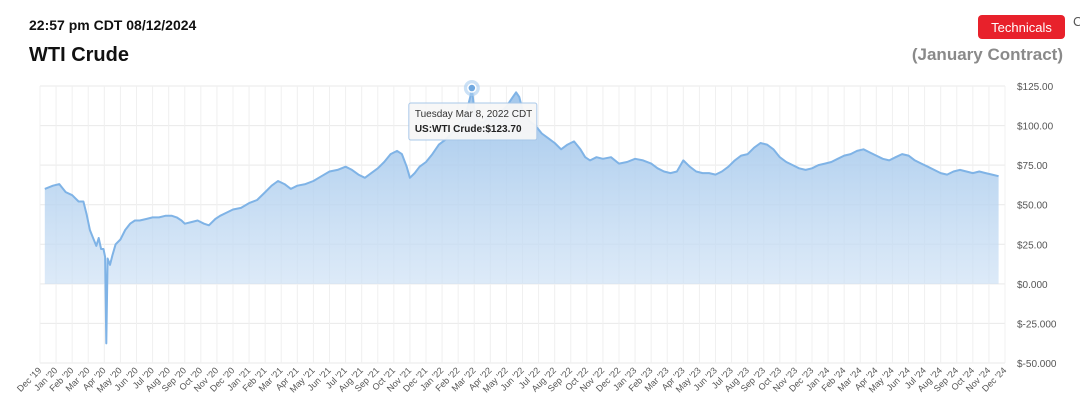 This screenshot has height=404, width=1080. I want to click on technicals-button: Technicals, so click(1021, 27).